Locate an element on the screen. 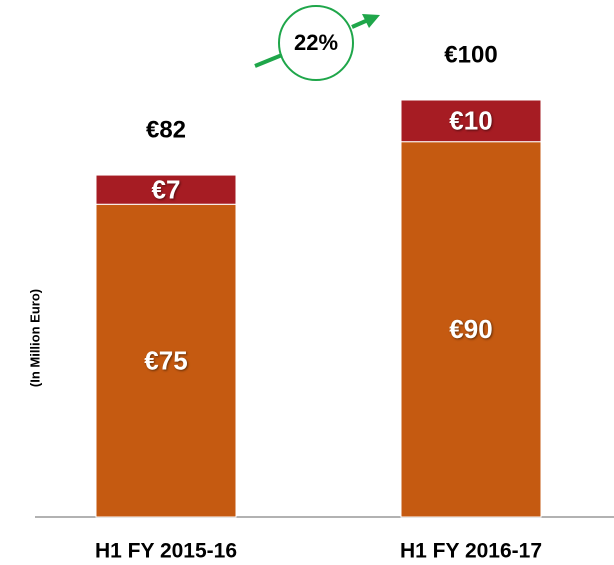  segment-label: €90 is located at coordinates (470, 329).